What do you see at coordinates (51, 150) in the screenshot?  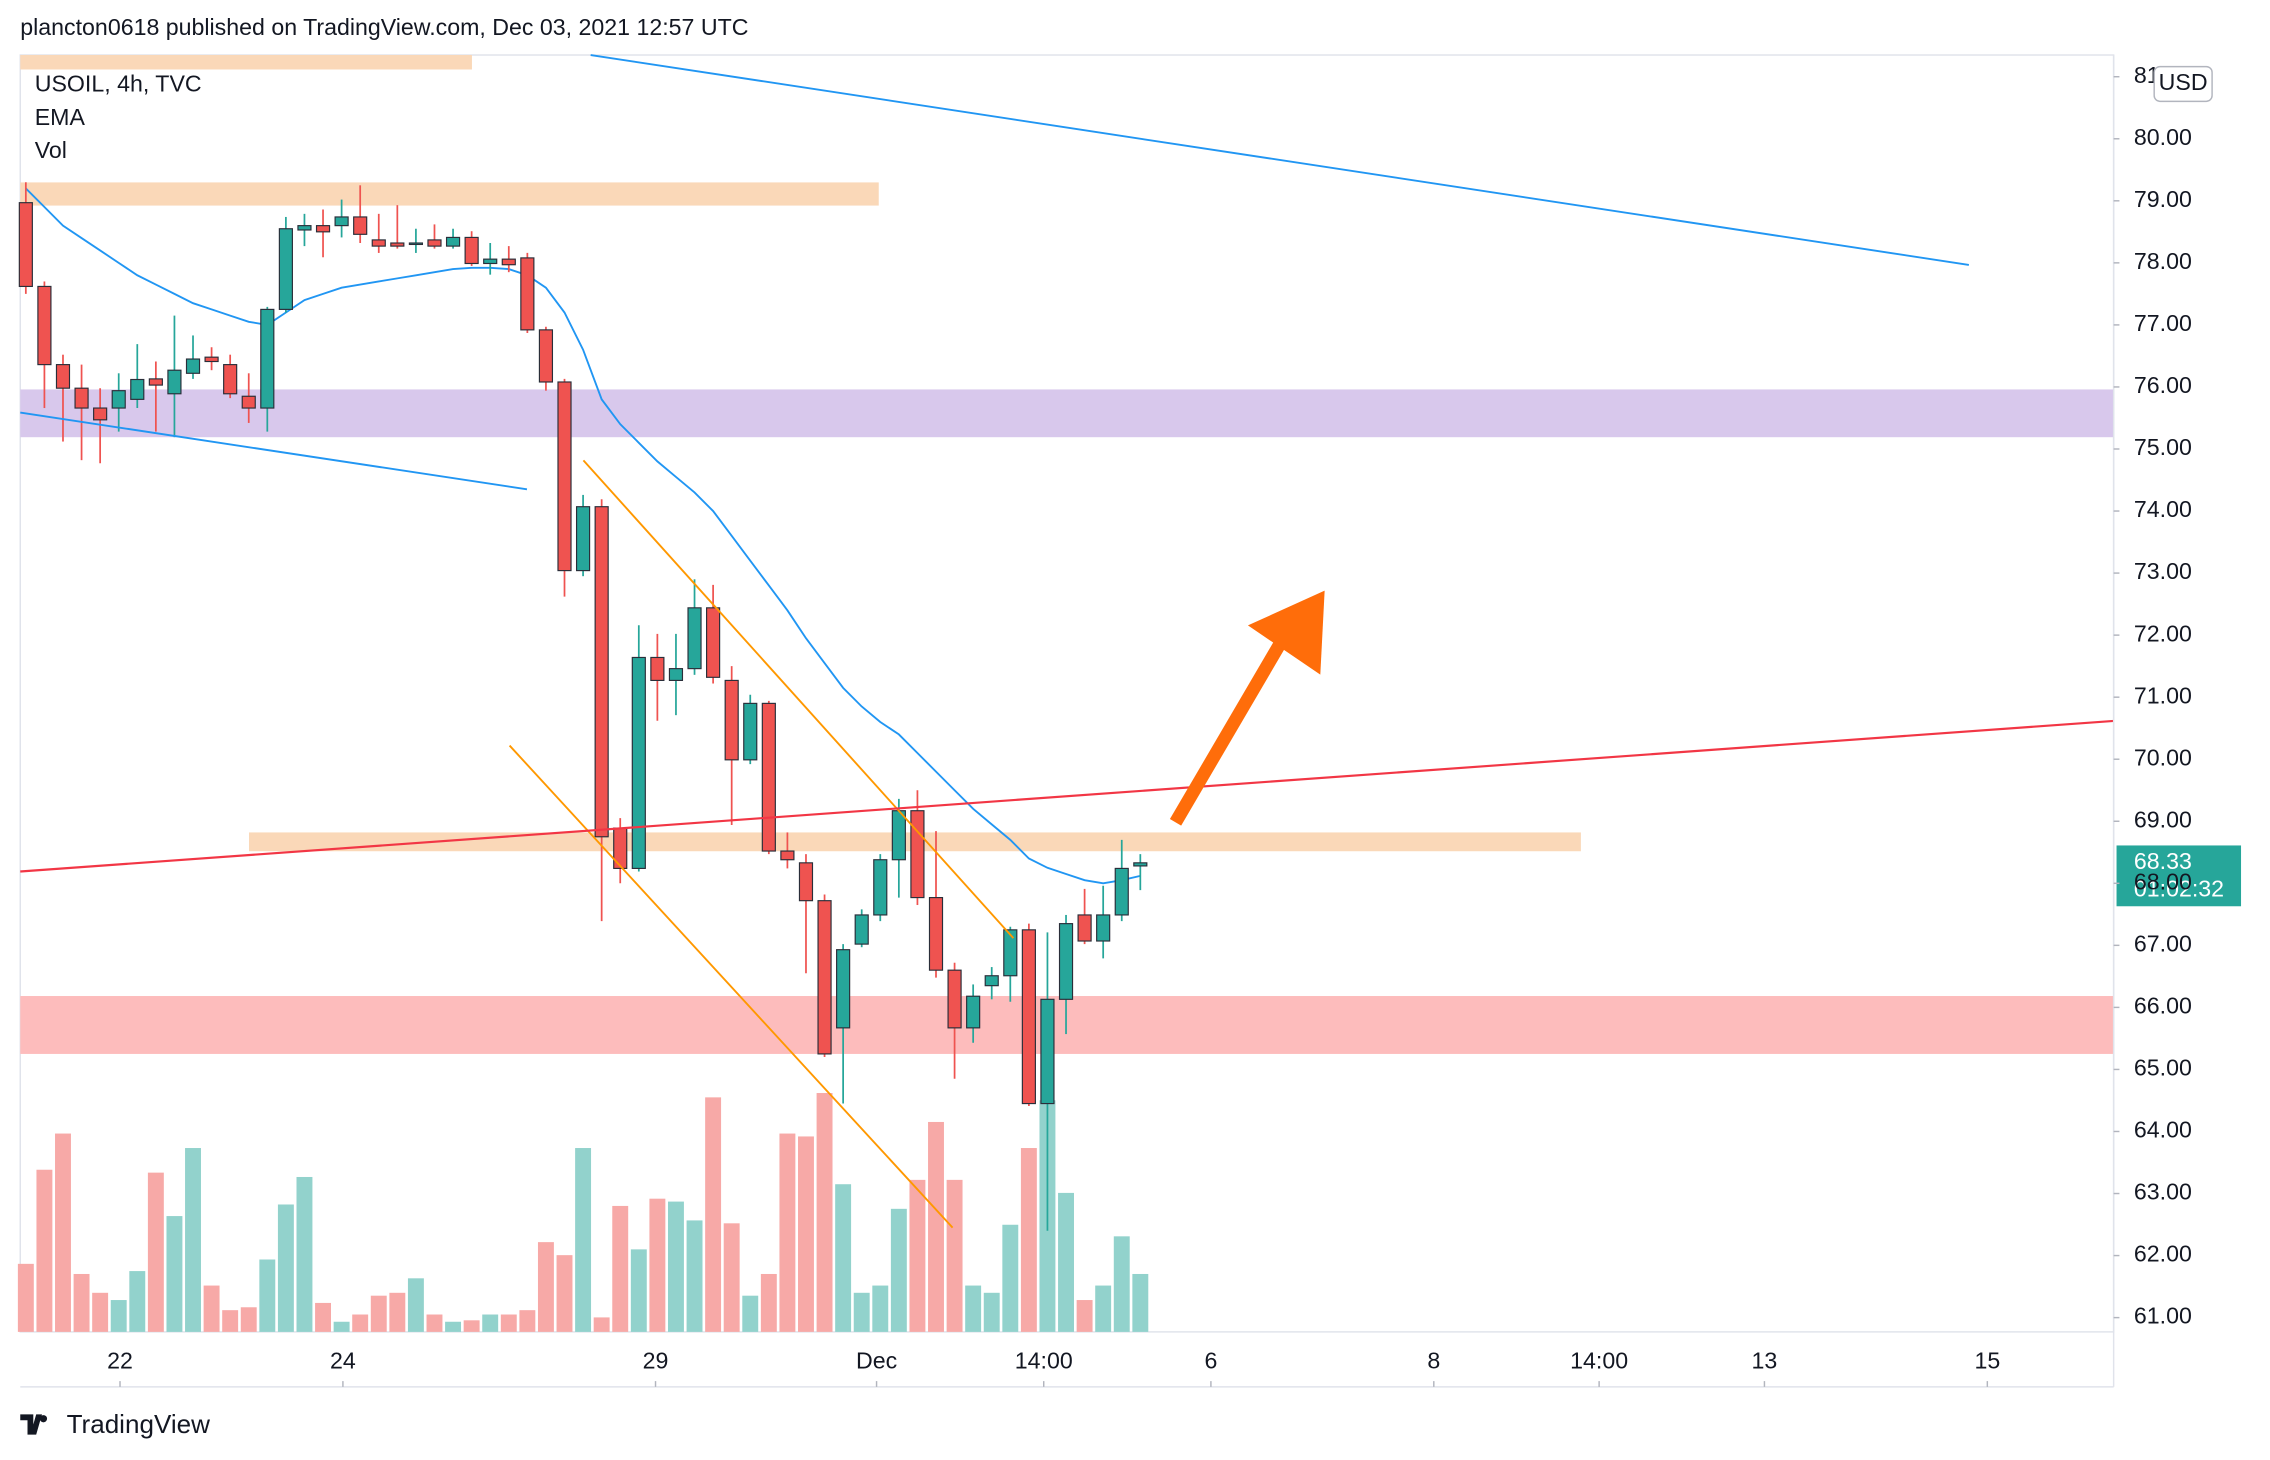 I see `legend-volume: Vol` at bounding box center [51, 150].